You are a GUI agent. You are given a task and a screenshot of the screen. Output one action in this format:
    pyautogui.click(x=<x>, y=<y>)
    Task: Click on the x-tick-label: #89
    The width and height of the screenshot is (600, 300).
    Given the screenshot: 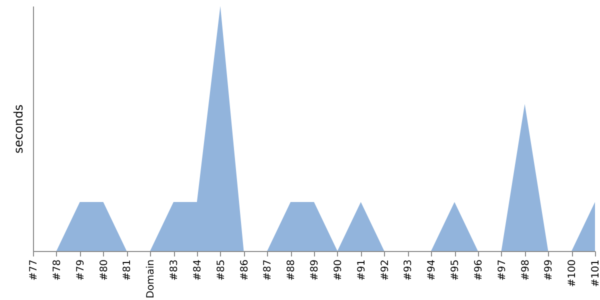 What is the action you would take?
    pyautogui.click(x=315, y=270)
    